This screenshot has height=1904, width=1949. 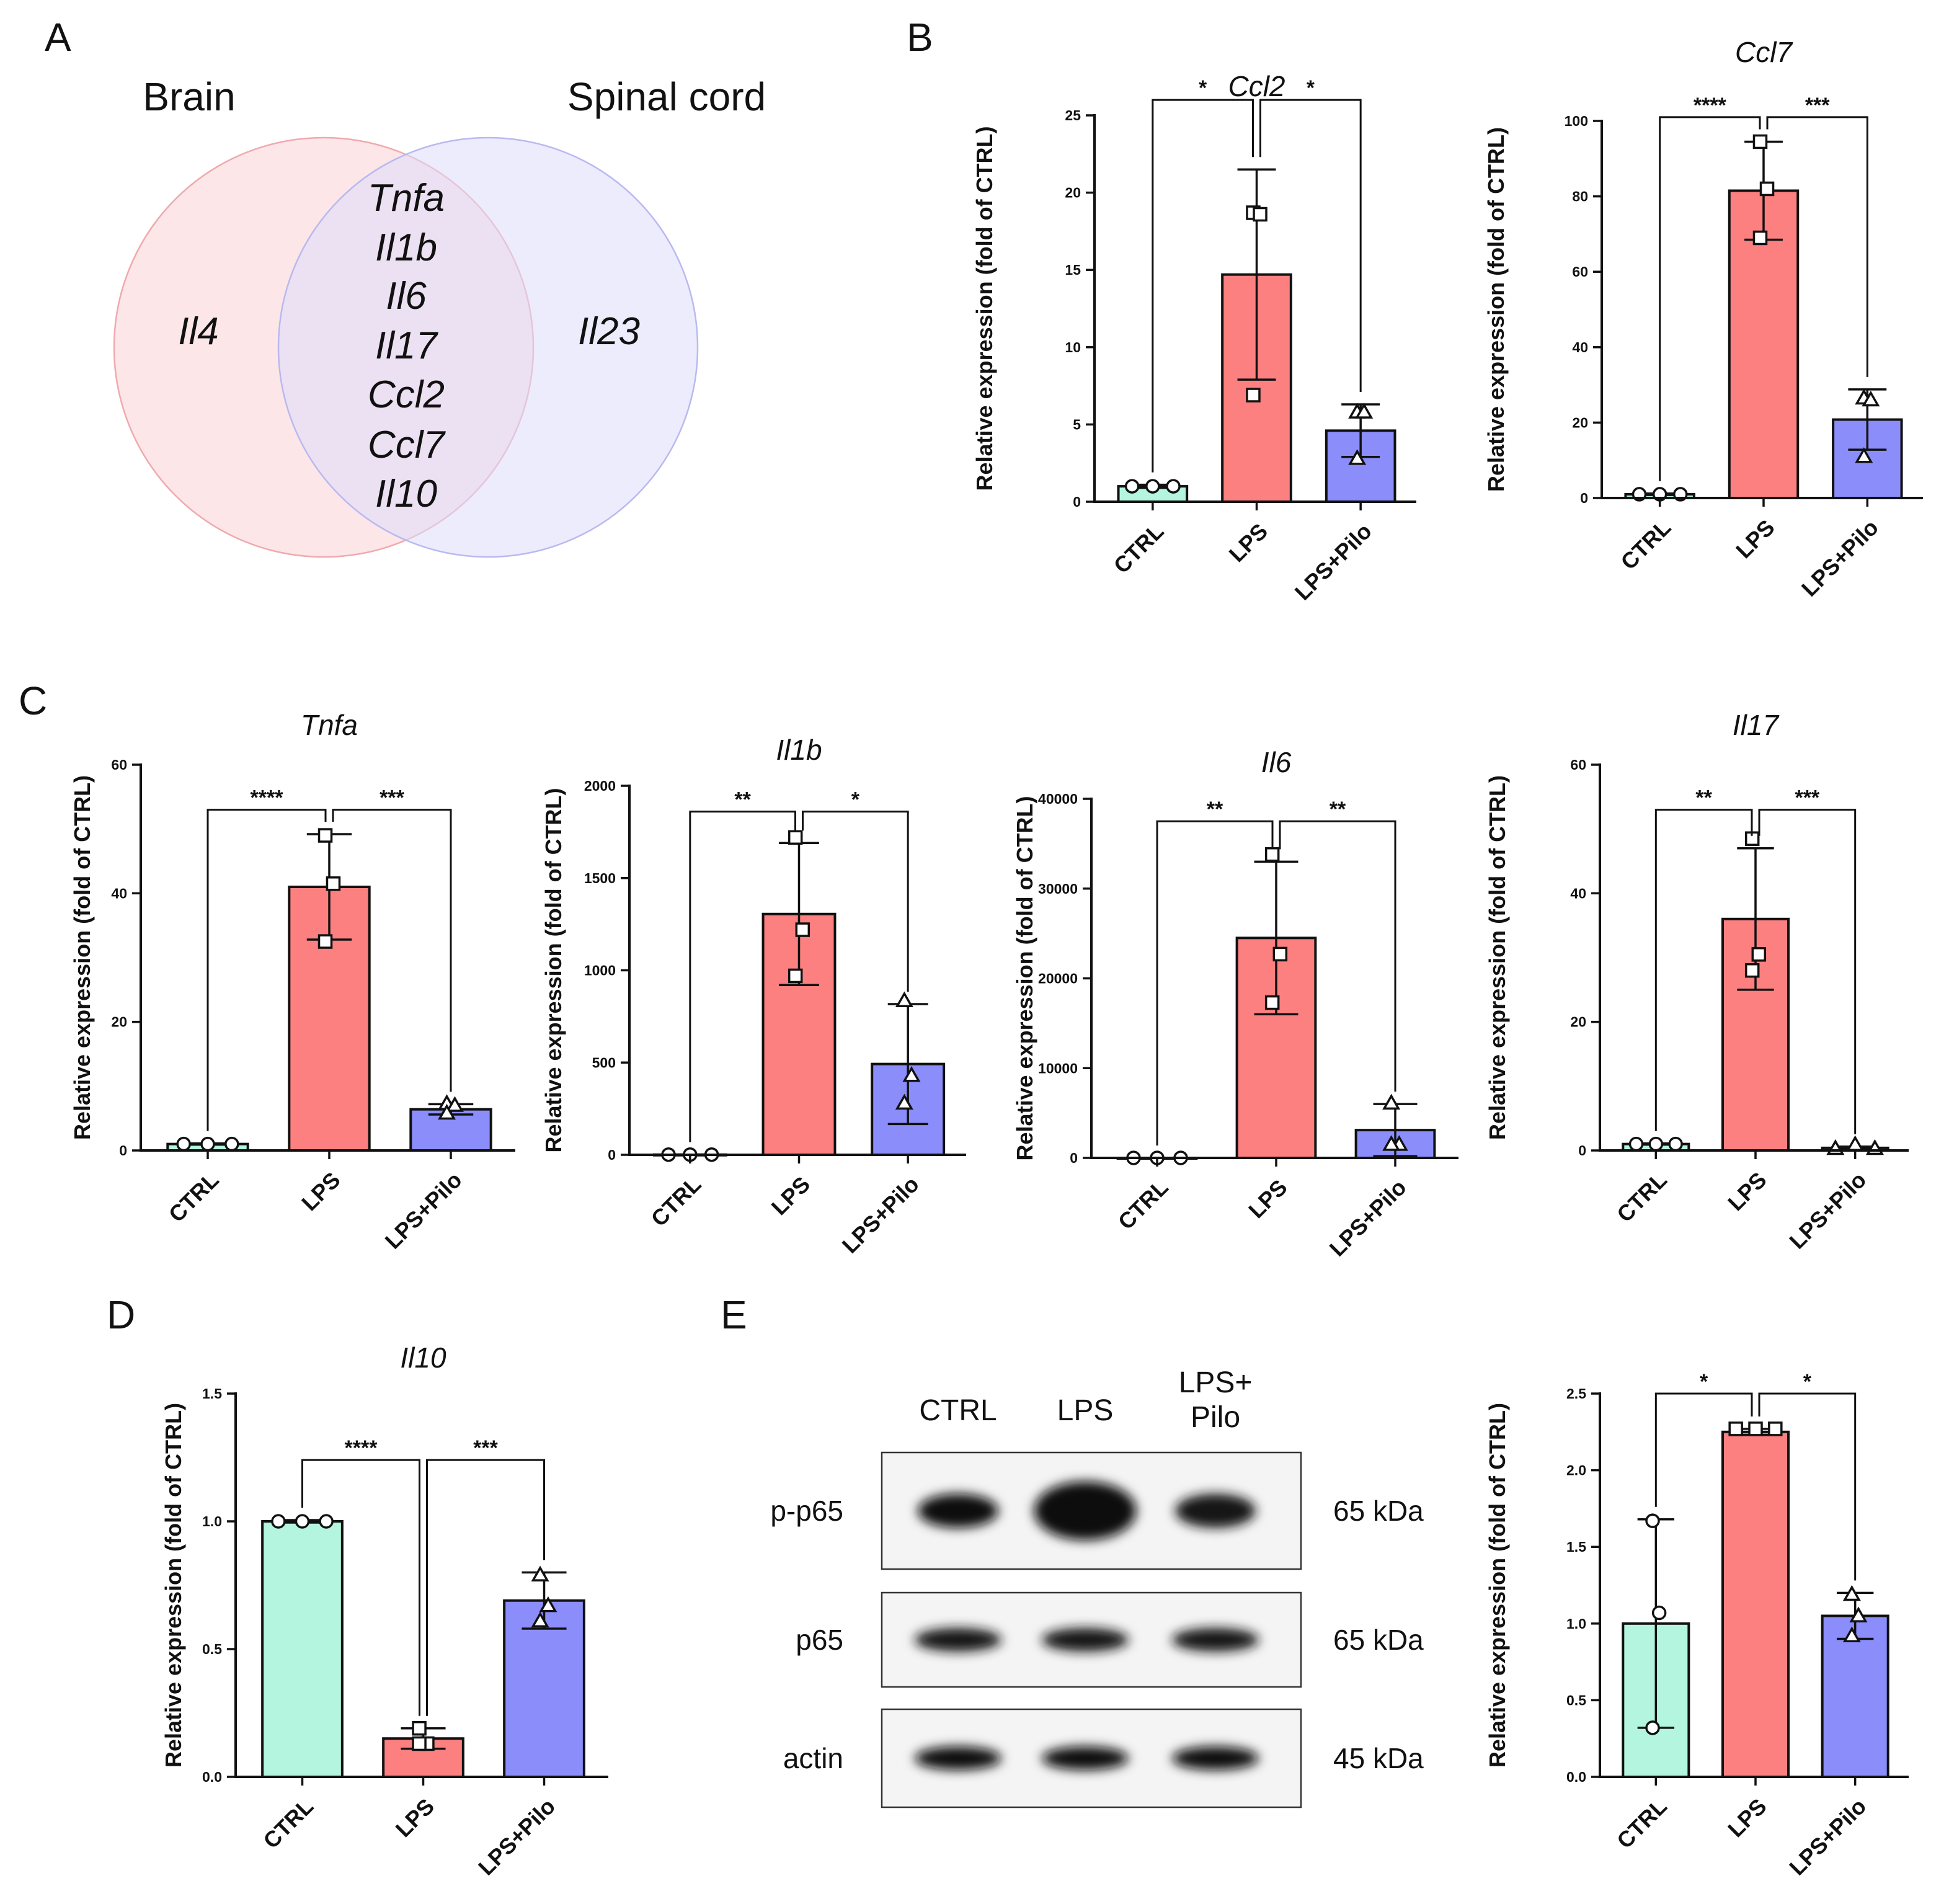 I want to click on venn-right-gene: Il23, so click(x=609, y=331).